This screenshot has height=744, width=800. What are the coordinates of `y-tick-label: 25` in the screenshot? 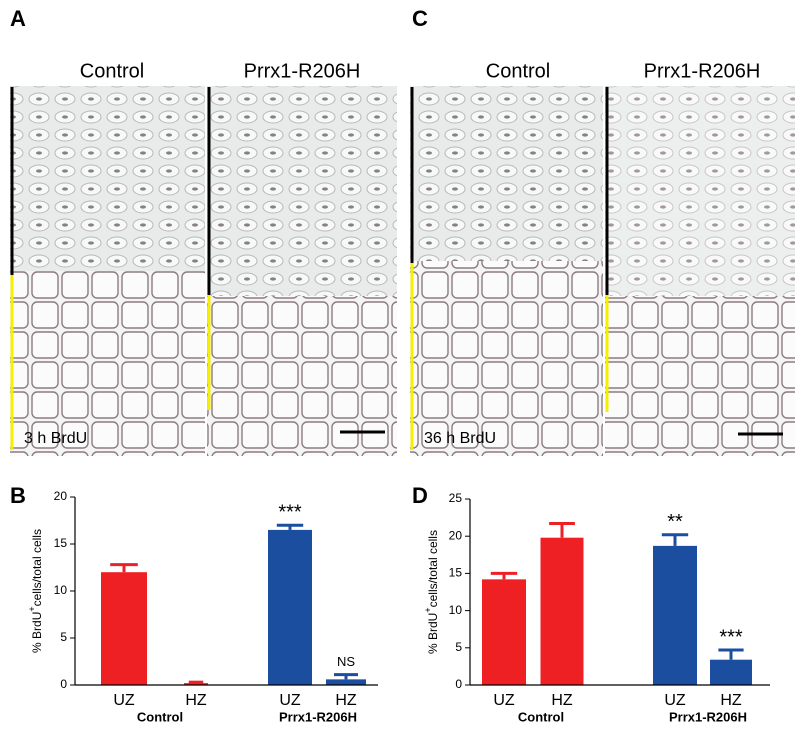 It's located at (456, 498).